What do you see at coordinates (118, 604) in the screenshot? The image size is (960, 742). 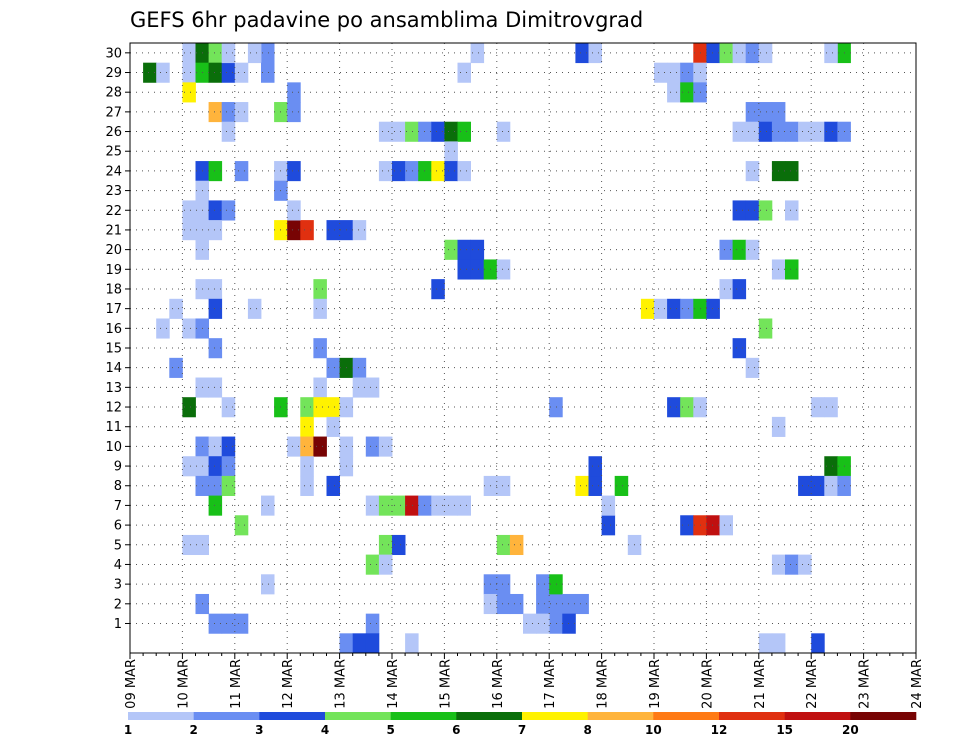 I see `y-tick-label: 2` at bounding box center [118, 604].